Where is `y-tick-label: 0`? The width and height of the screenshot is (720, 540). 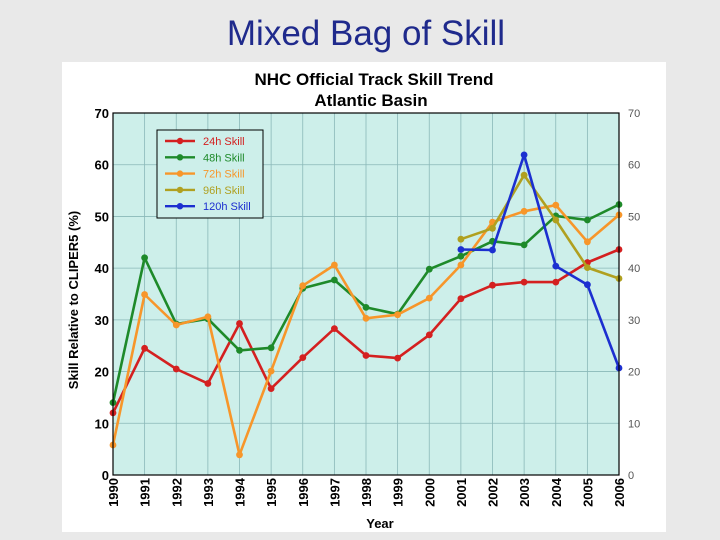 y-tick-label: 0 is located at coordinates (105, 475).